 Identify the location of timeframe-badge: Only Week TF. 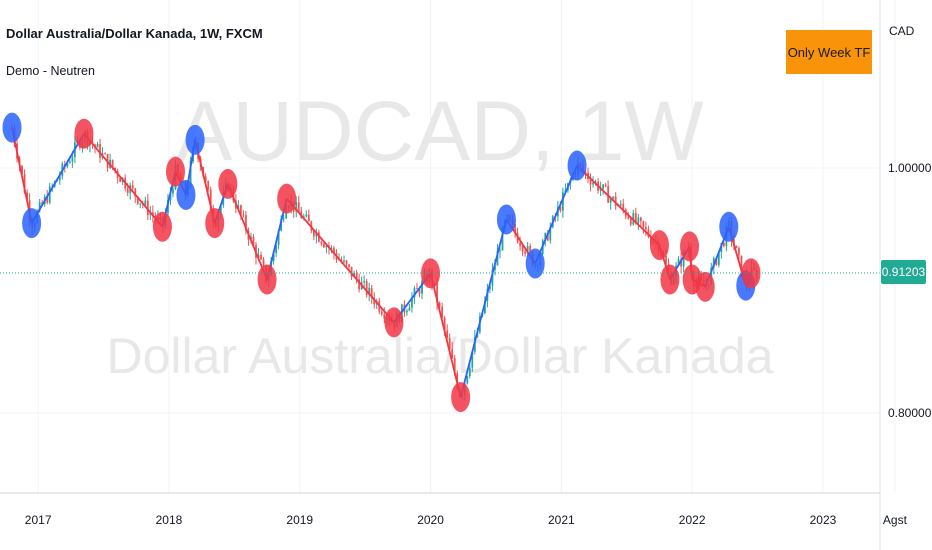
(829, 52).